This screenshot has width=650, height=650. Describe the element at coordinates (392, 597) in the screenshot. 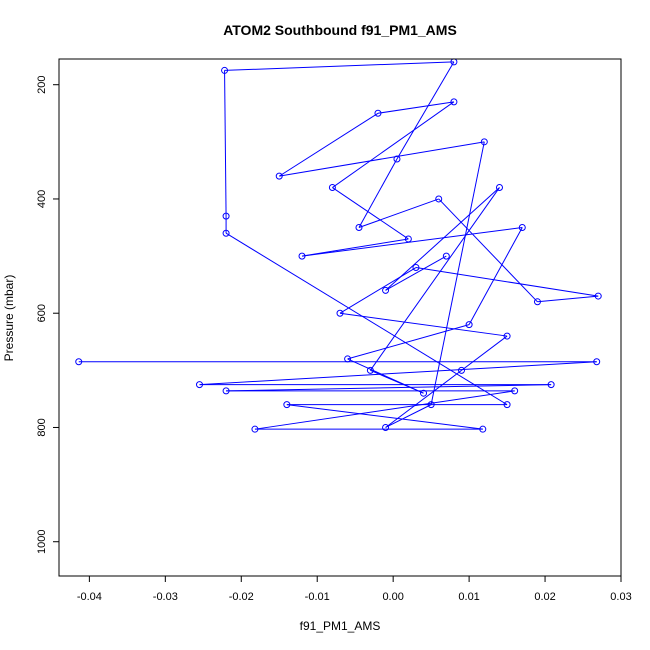

I see `x-tick-label: 0.00` at that location.